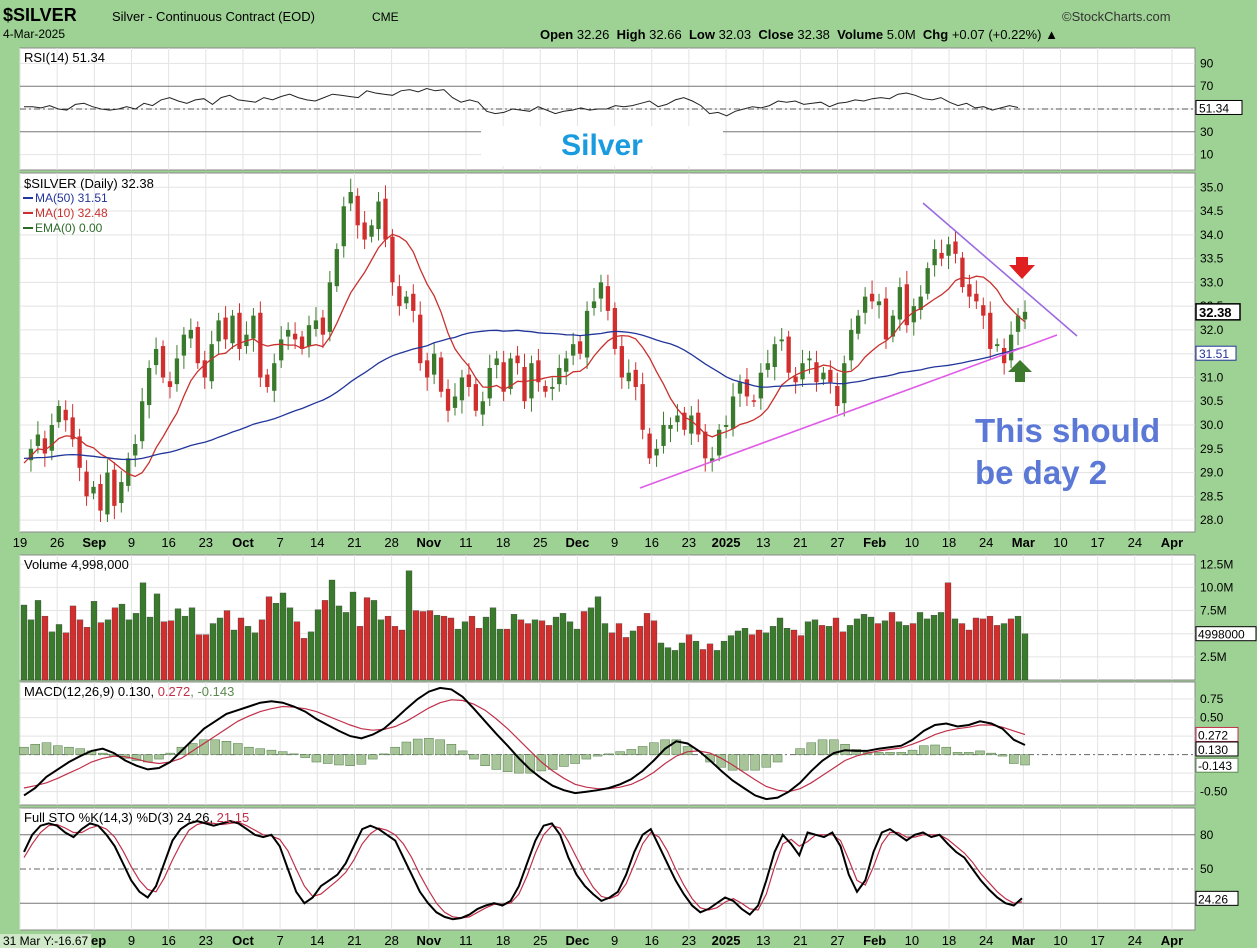 This screenshot has width=1257, height=948. What do you see at coordinates (120, 817) in the screenshot?
I see `sto-legend-part: Full STO %K(14,3) %D(3) 24.26,` at bounding box center [120, 817].